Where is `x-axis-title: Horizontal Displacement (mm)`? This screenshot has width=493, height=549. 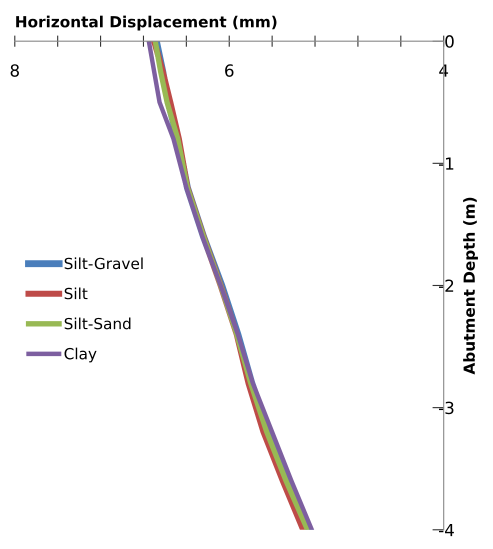
x-axis-title: Horizontal Displacement (mm) is located at coordinates (146, 23).